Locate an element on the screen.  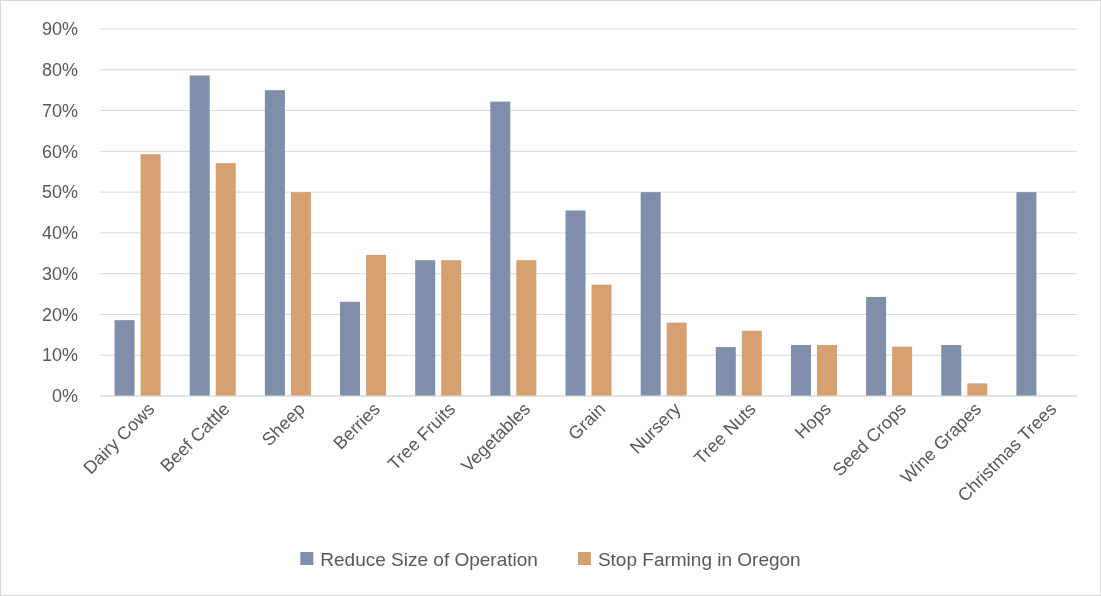
y-tick-label: 20% is located at coordinates (59, 314).